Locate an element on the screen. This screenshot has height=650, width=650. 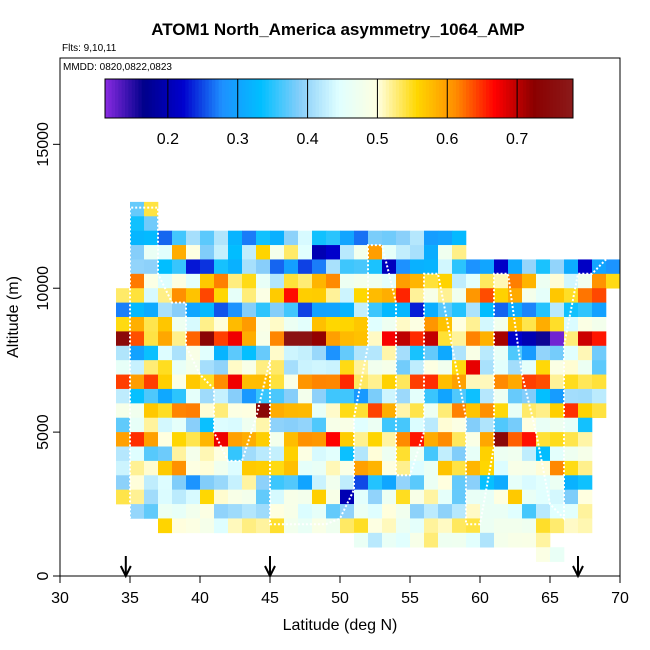
flights-note: Flts: 9,10,11 is located at coordinates (89, 48).